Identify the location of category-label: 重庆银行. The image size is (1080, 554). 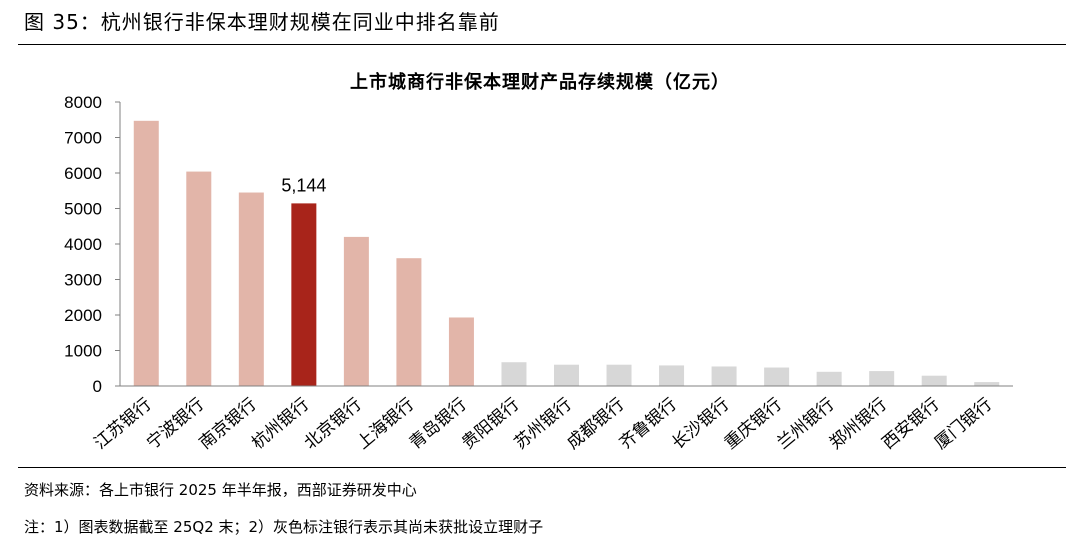
(753, 424).